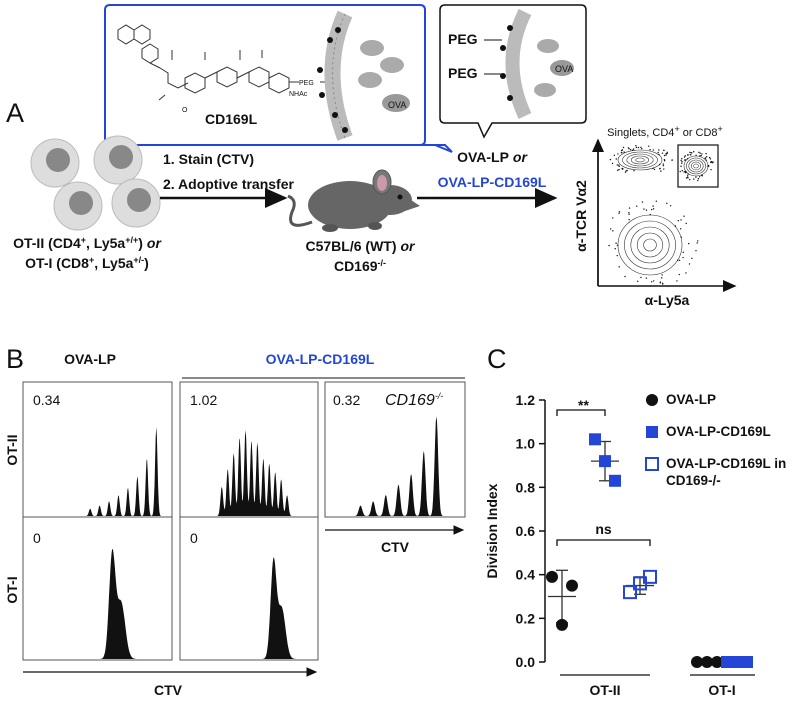 Image resolution: width=800 pixels, height=702 pixels. Describe the element at coordinates (414, 400) in the screenshot. I see `knockout-label: CD169-/-` at that location.